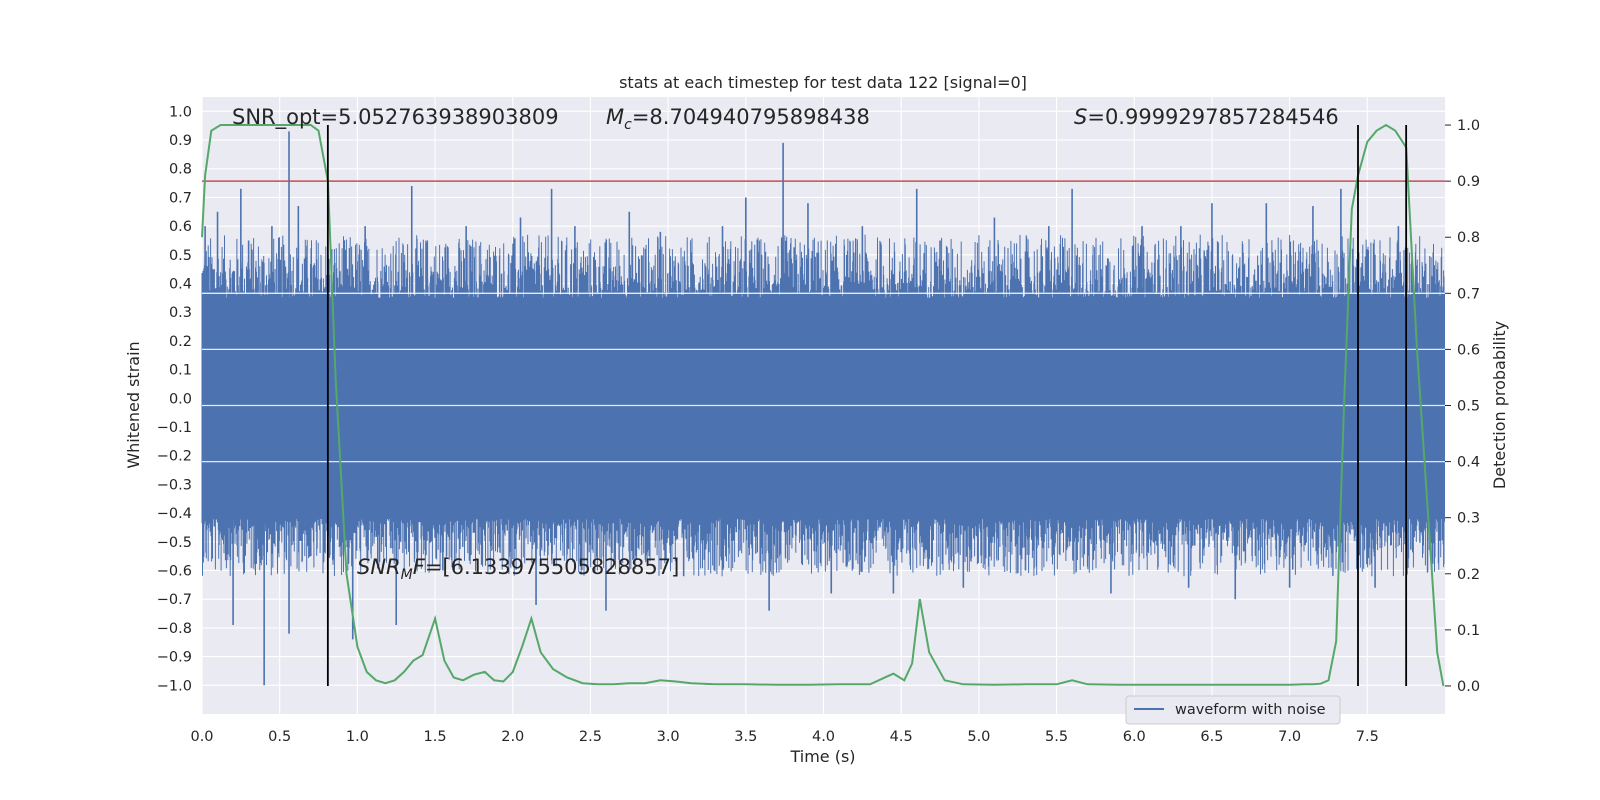  Describe the element at coordinates (379, 567) in the screenshot. I see `snr-mf-symbol: SNR` at that location.